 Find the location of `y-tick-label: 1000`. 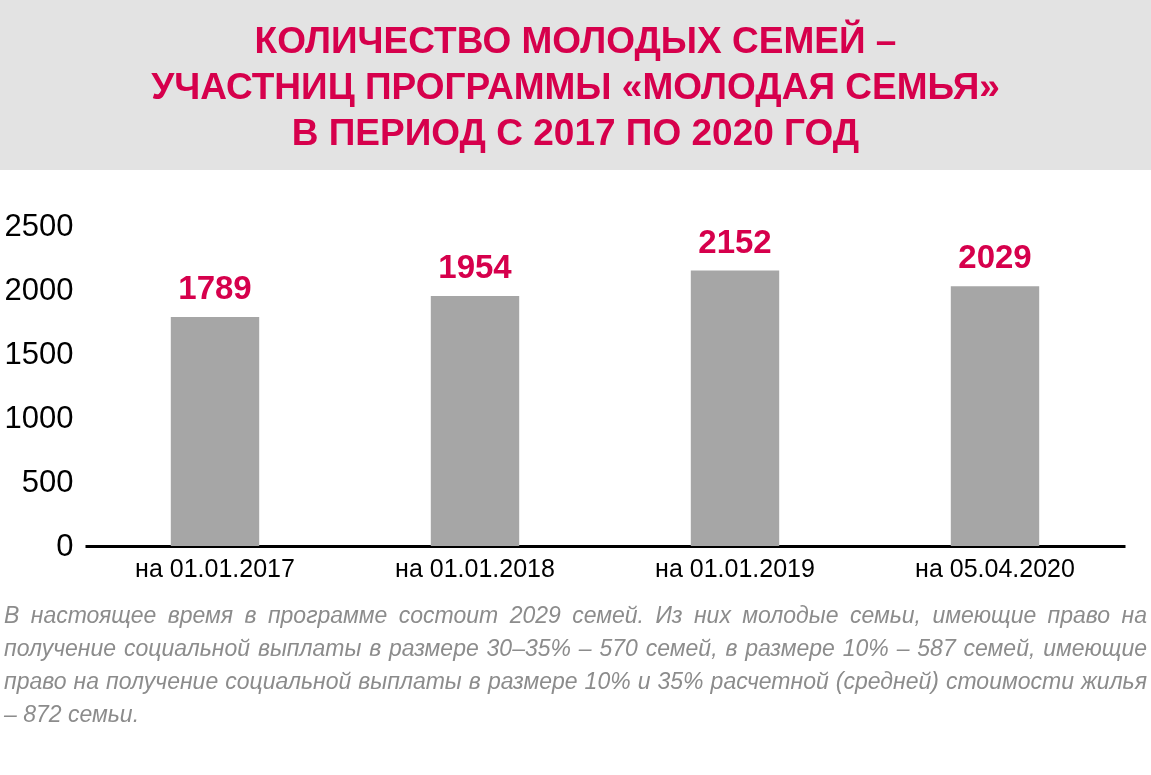

y-tick-label: 1000 is located at coordinates (39, 417).